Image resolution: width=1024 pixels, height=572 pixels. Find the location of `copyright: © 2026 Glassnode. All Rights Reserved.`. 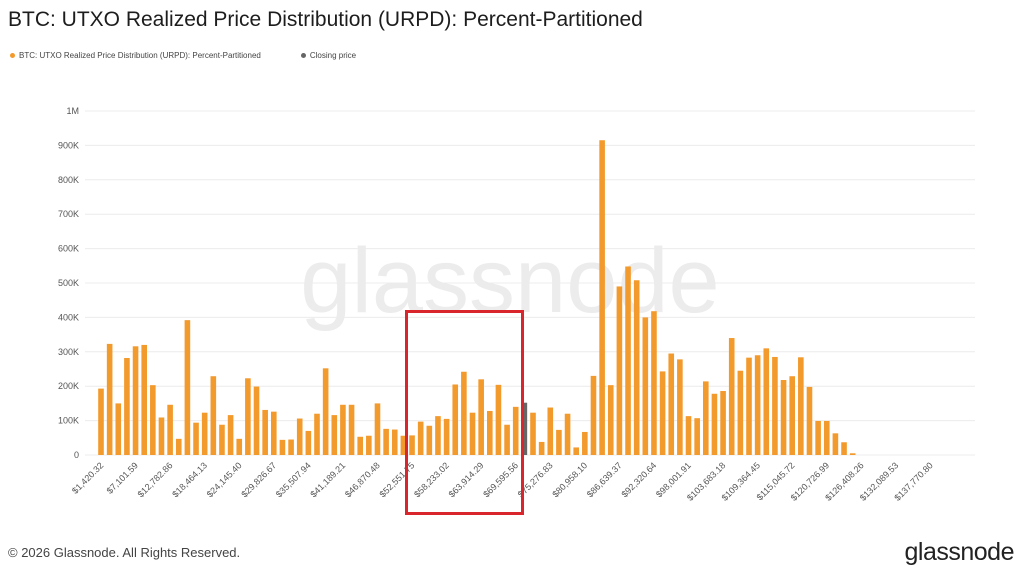

copyright: © 2026 Glassnode. All Rights Reserved. is located at coordinates (124, 552).